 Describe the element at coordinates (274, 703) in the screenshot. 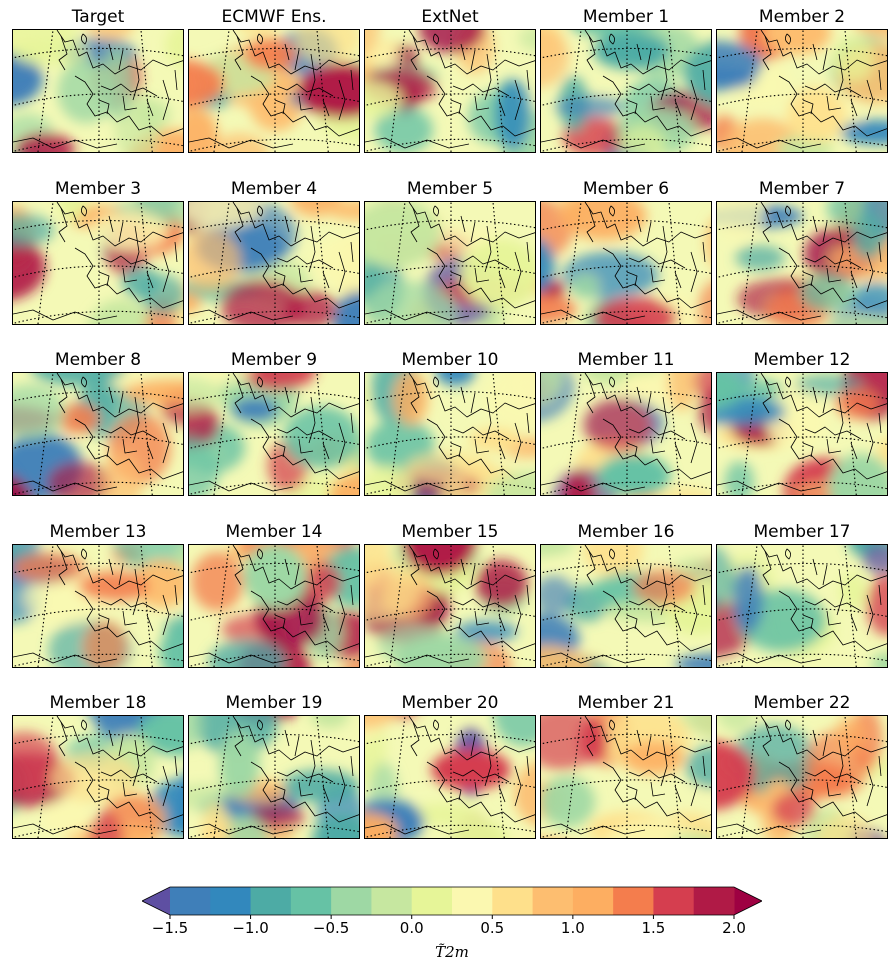

I see `panel-title-member-19: Member 19` at that location.